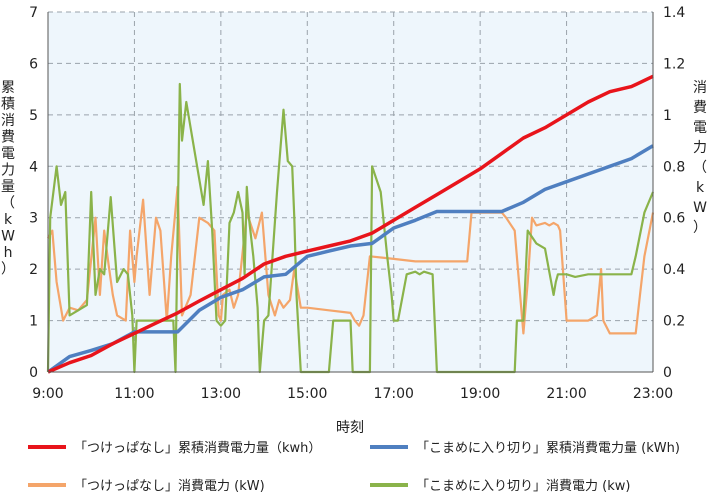 Image resolution: width=710 pixels, height=500 pixels. Describe the element at coordinates (134, 394) in the screenshot. I see `x-tick-label: 11:00` at that location.